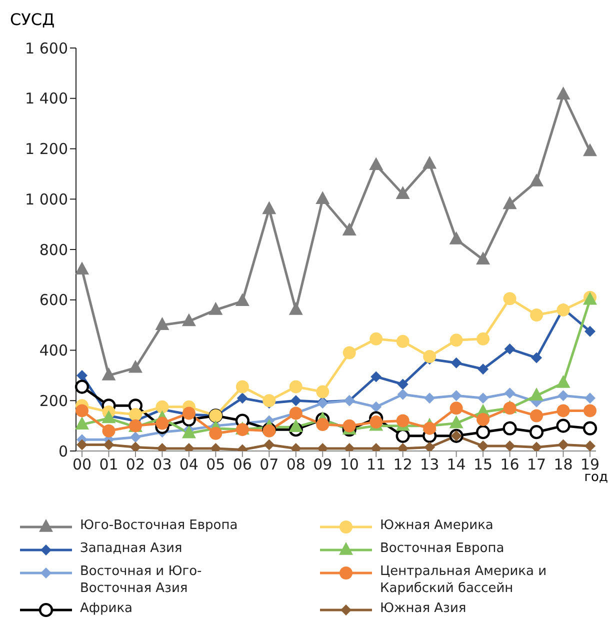 This screenshot has height=637, width=616. What do you see at coordinates (376, 465) in the screenshot?
I see `x-tick-label: 11` at bounding box center [376, 465].